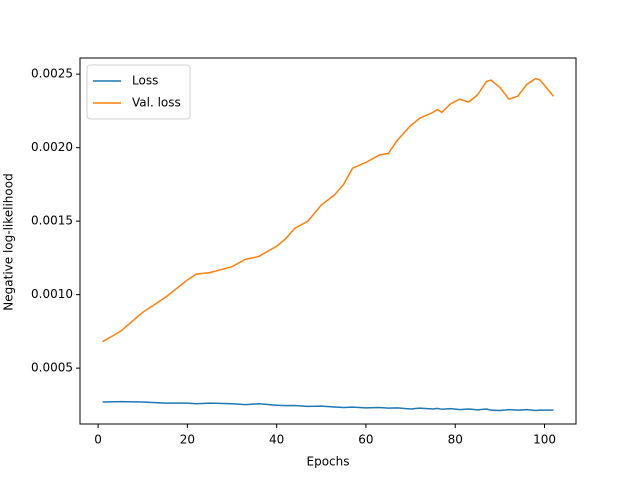 This screenshot has height=480, width=640. What do you see at coordinates (187, 440) in the screenshot?
I see `x-tick-label: 20` at bounding box center [187, 440].